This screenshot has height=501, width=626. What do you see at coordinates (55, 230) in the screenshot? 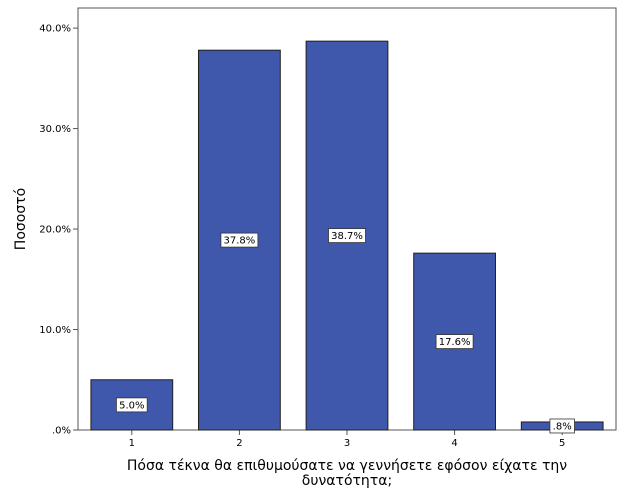
I see `y-tick-label: 20.0%` at bounding box center [55, 230].